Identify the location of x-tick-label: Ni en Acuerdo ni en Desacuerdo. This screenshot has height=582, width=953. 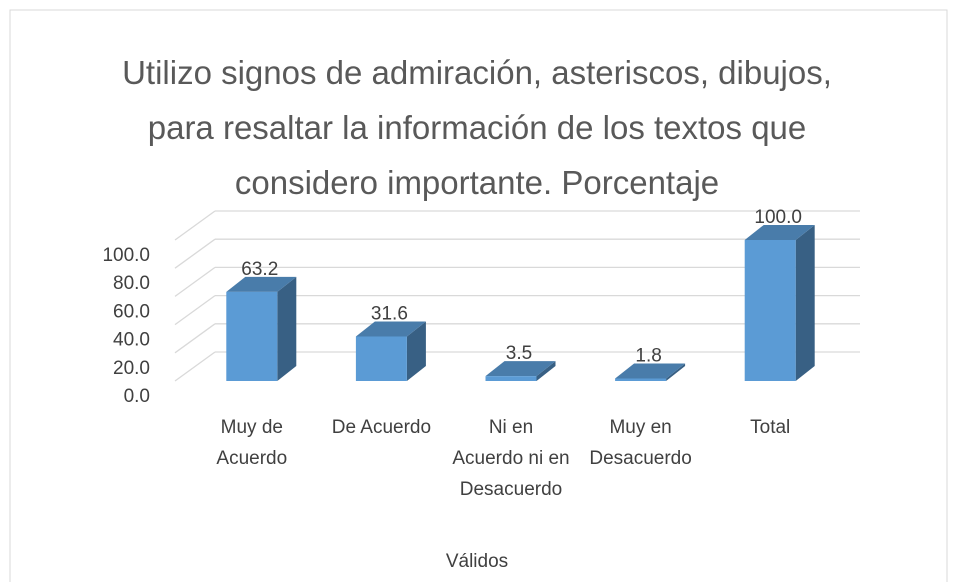
(510, 458).